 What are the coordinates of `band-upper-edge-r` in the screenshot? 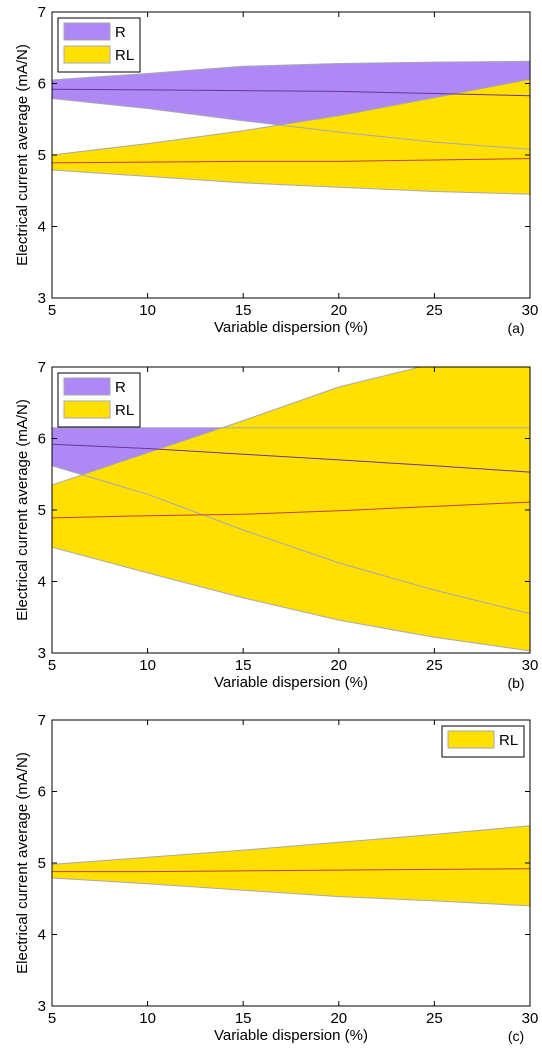 It's located at (291, 70).